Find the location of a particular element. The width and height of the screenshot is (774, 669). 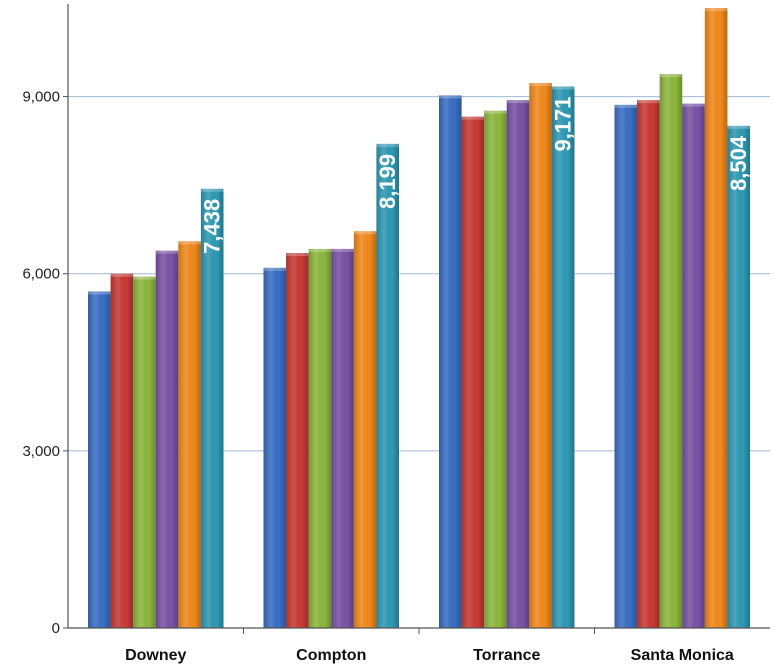

data-label: 7,438 is located at coordinates (212, 226).